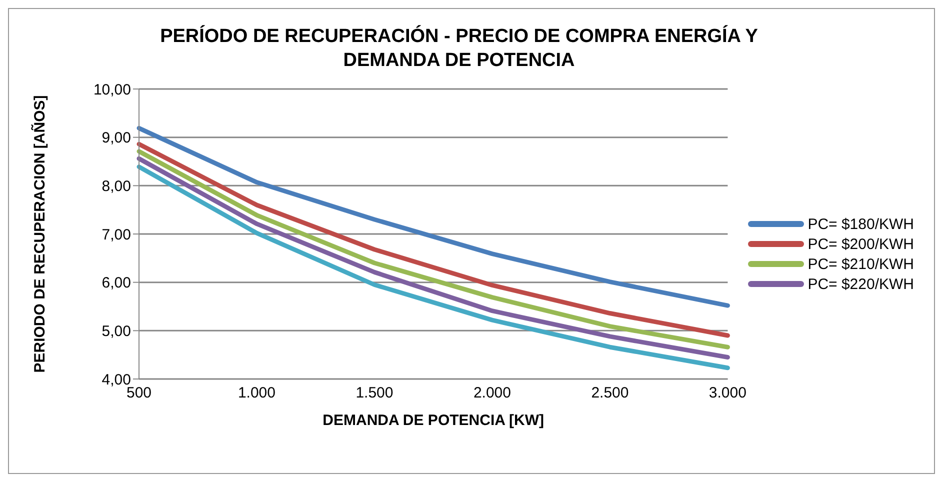 This screenshot has height=482, width=943. Describe the element at coordinates (116, 283) in the screenshot. I see `y-tick-label: 6,00` at that location.